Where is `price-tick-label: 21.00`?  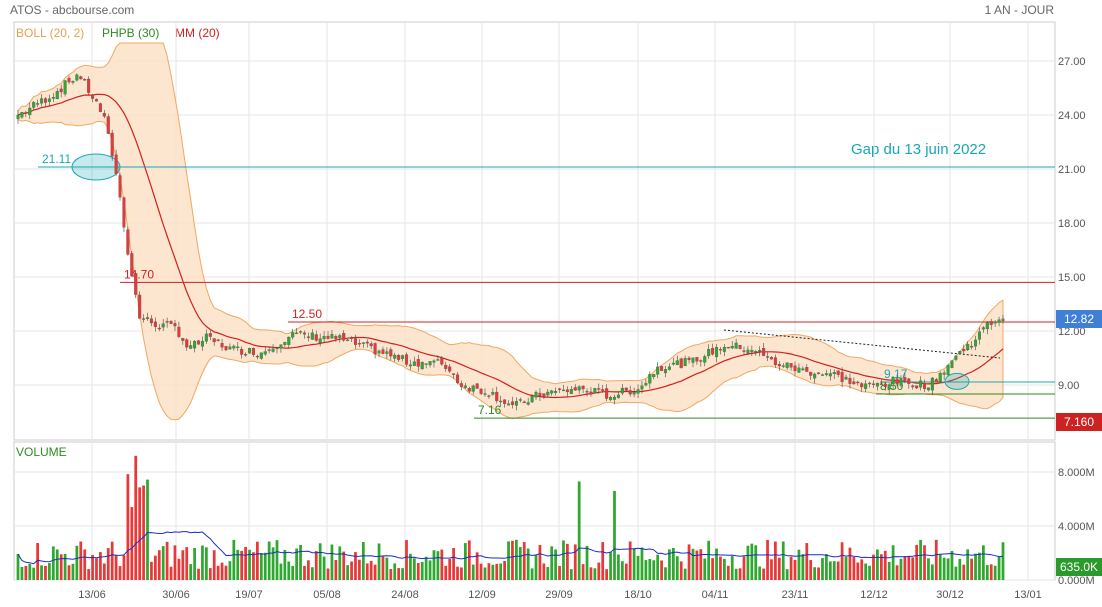
price-tick-label: 21.00 is located at coordinates (1072, 170).